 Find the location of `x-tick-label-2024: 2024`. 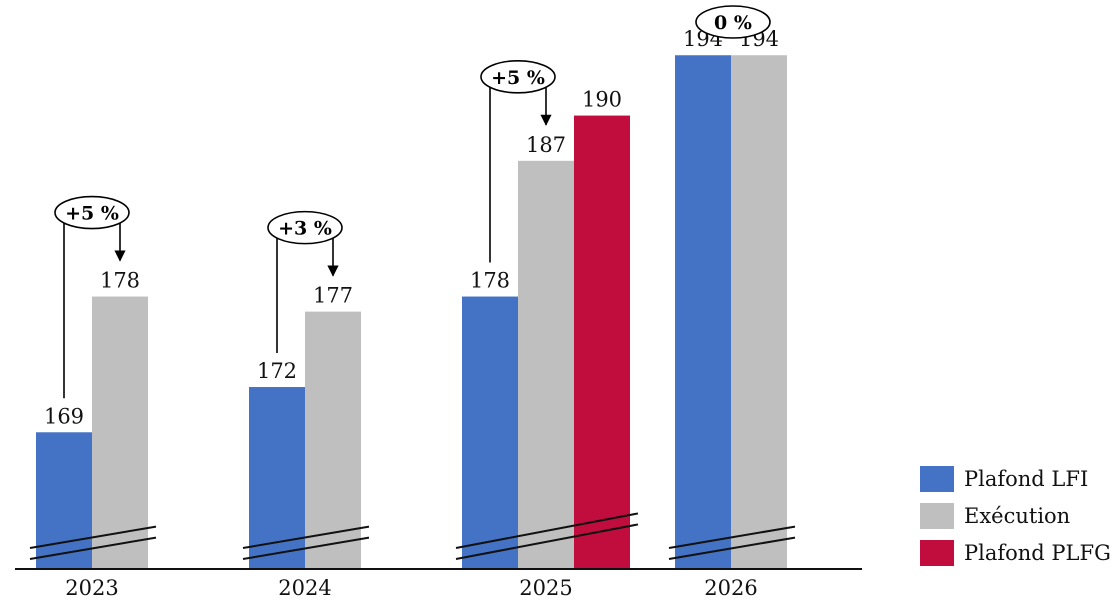

x-tick-label-2024: 2024 is located at coordinates (304, 588).